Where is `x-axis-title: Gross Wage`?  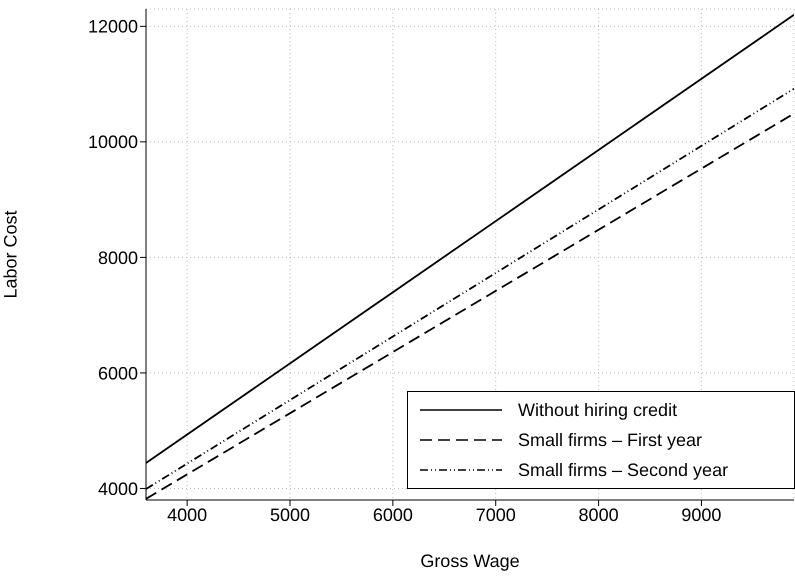
x-axis-title: Gross Wage is located at coordinates (470, 561).